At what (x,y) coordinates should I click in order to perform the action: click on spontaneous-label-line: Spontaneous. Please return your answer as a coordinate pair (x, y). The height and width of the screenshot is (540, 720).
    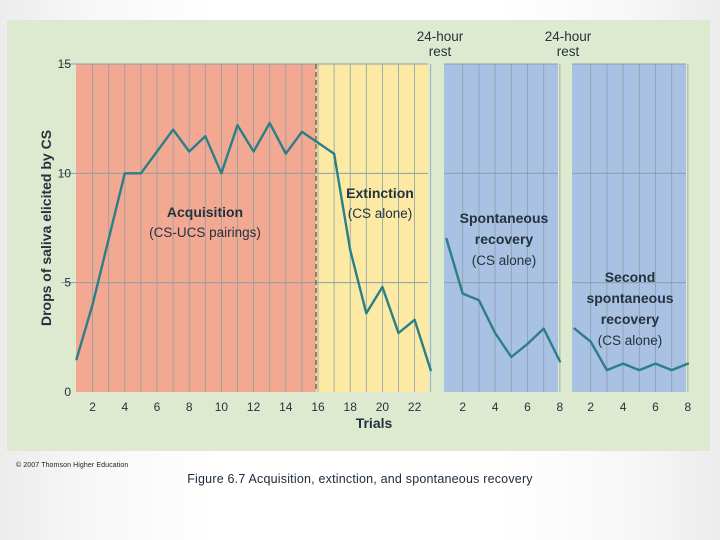
    Looking at the image, I should click on (504, 218).